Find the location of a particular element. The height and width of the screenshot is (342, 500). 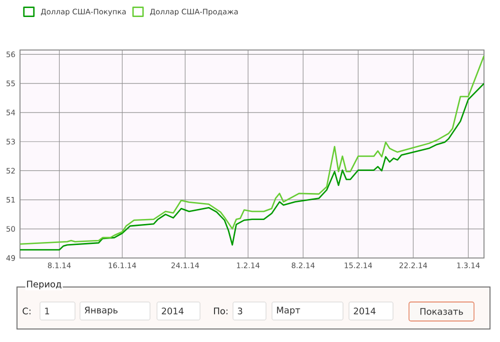

text: 1 is located at coordinates (47, 311).